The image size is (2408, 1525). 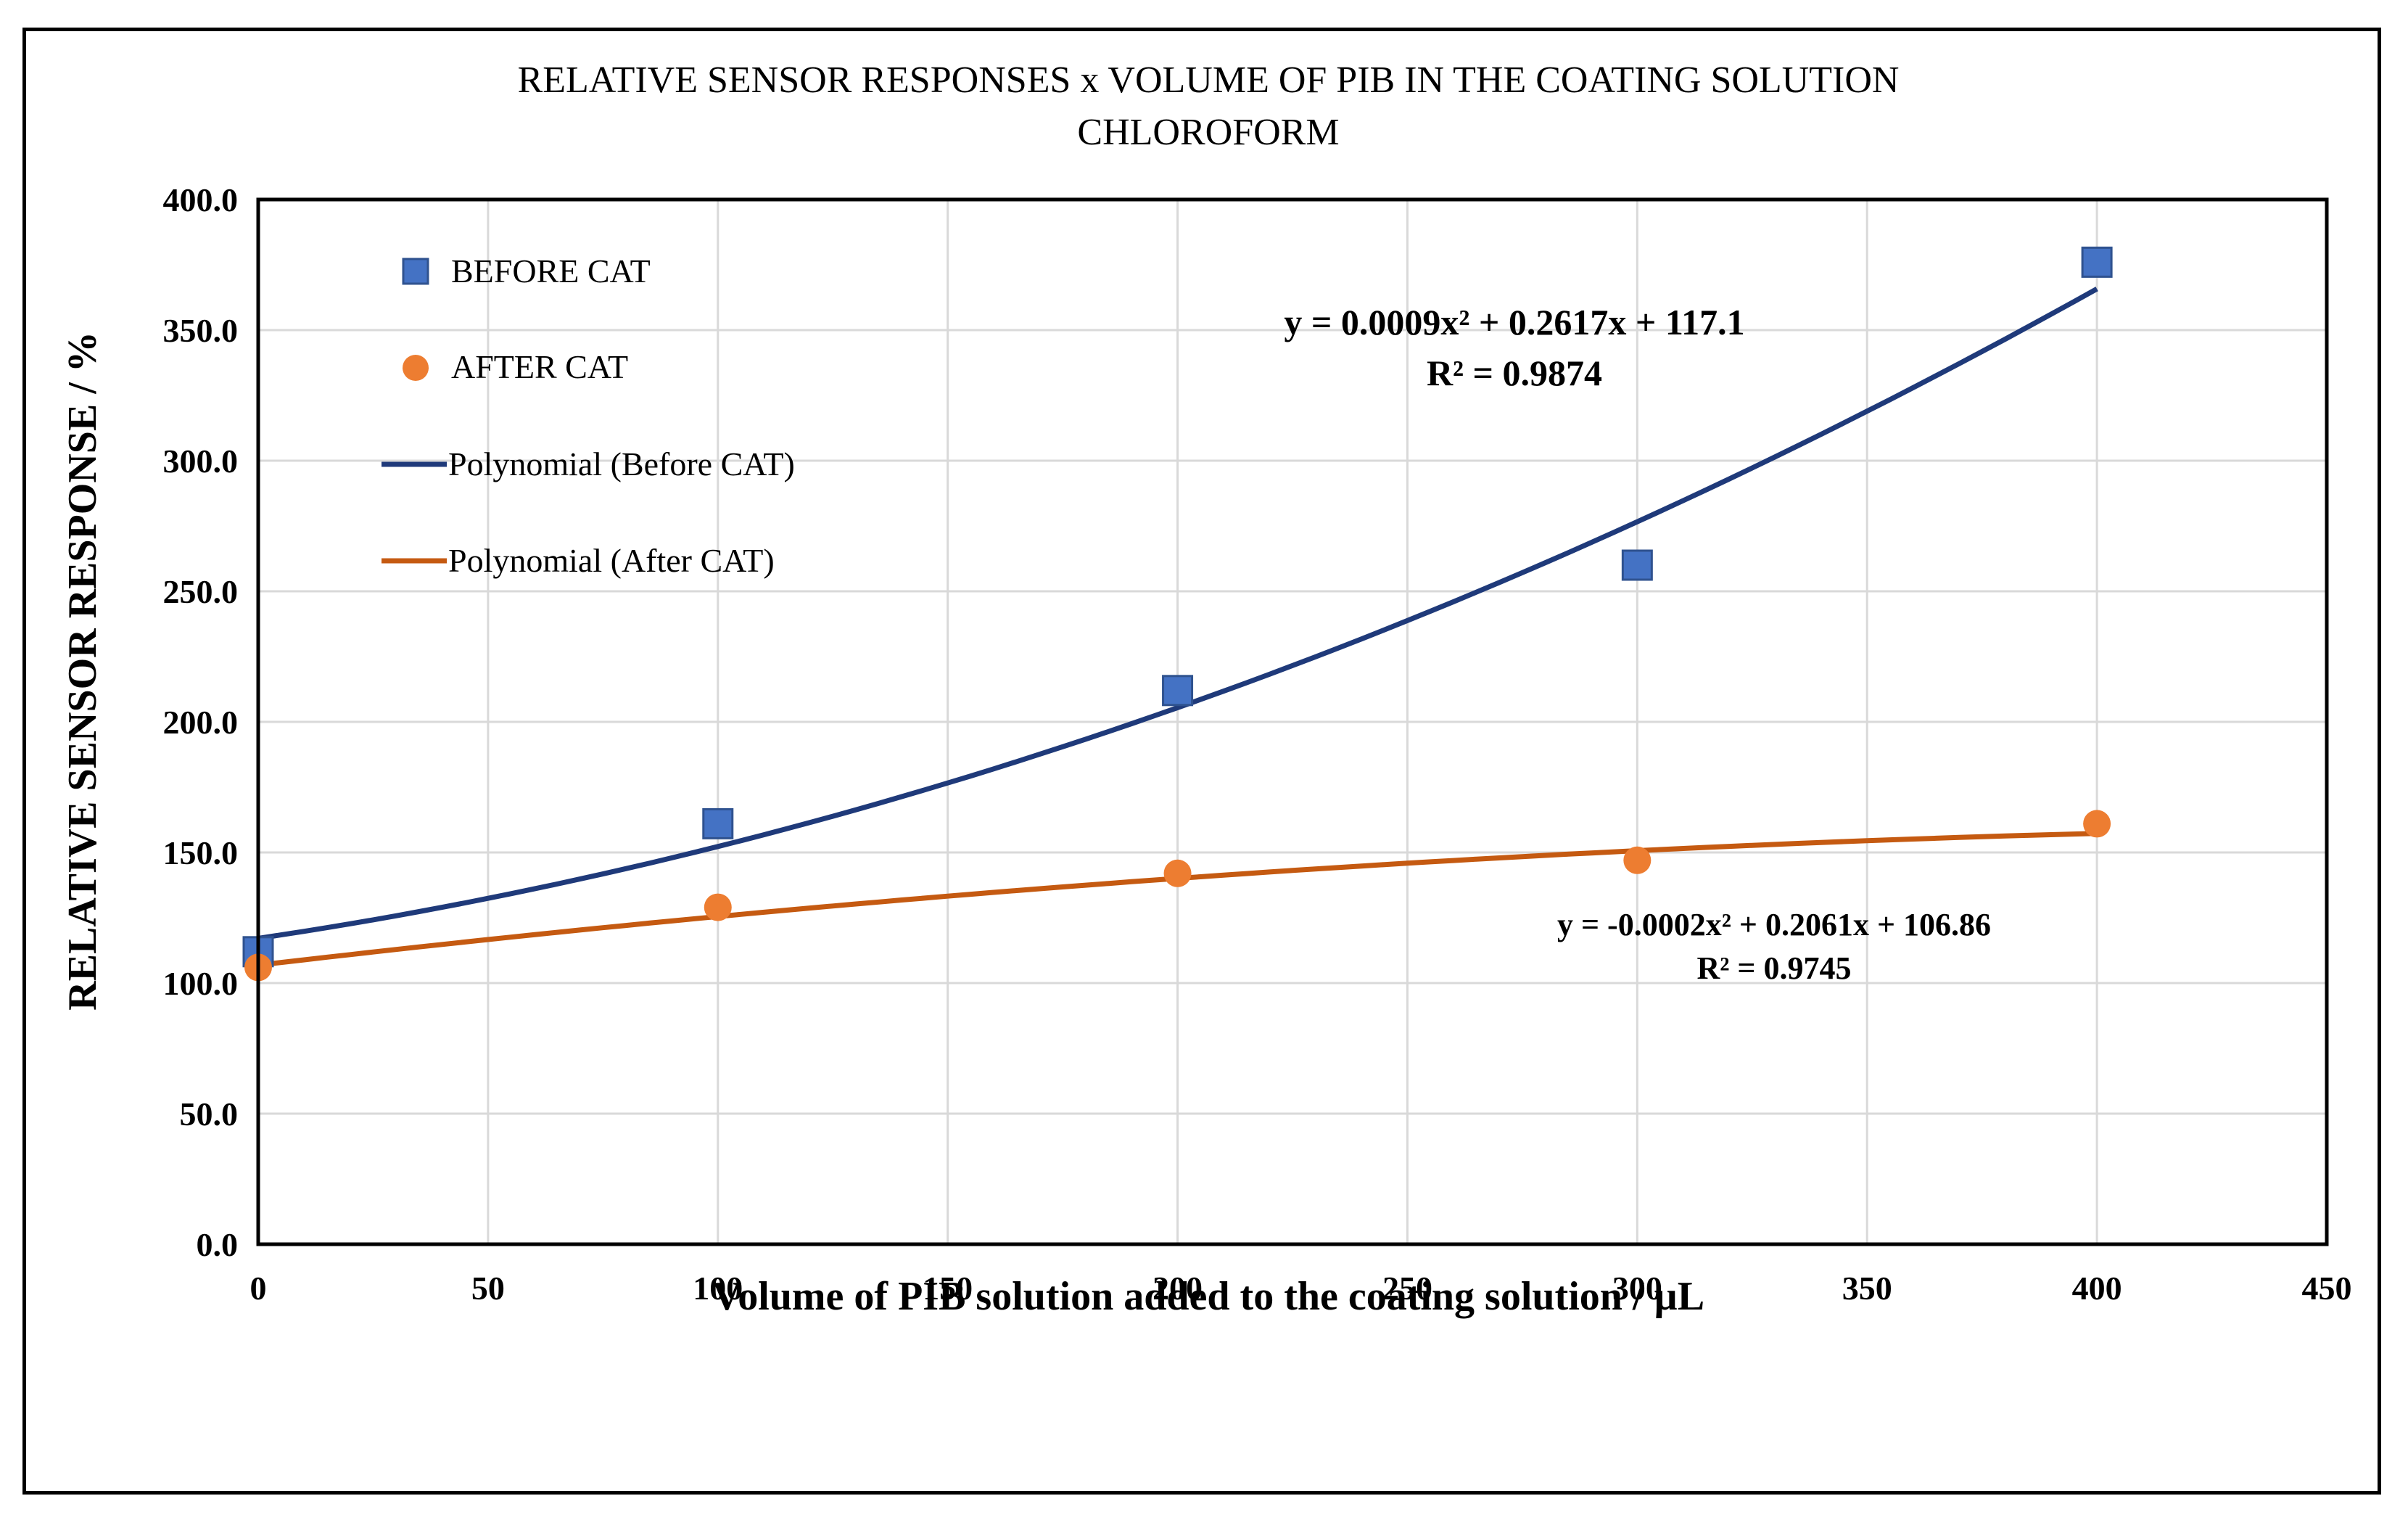 What do you see at coordinates (209, 1114) in the screenshot?
I see `y-tick-label: 50.0` at bounding box center [209, 1114].